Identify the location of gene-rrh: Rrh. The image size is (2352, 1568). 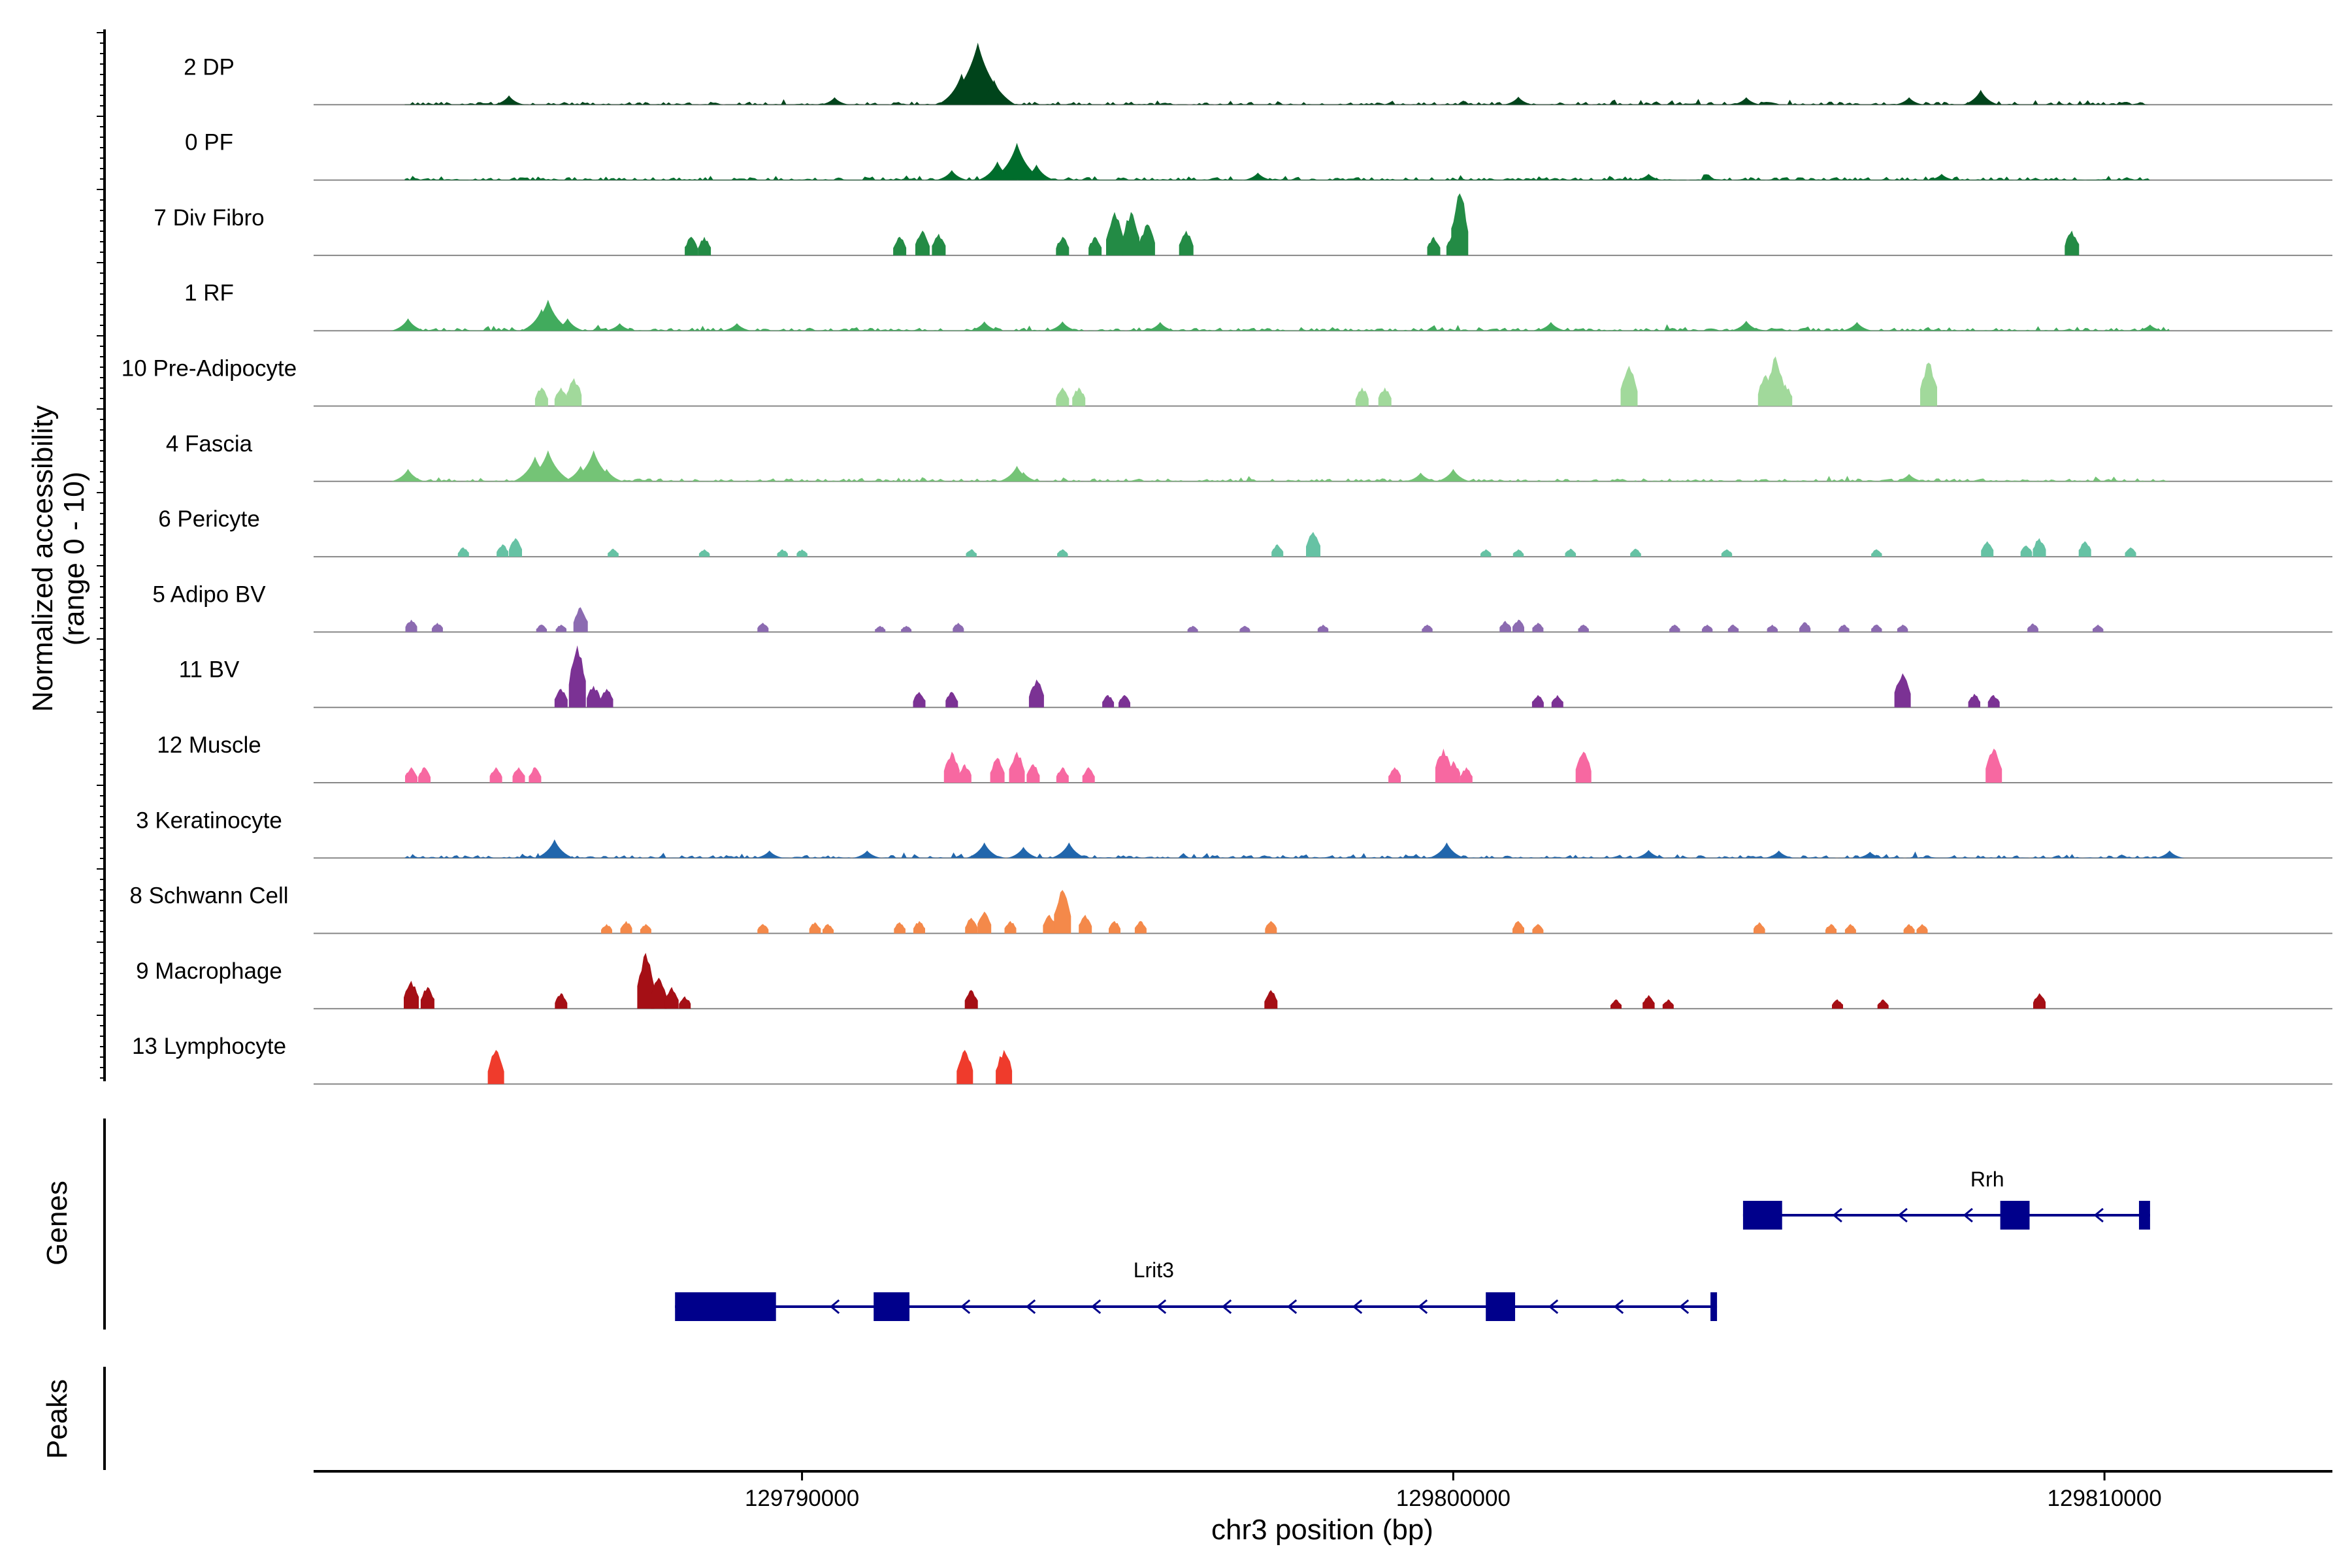
(1946, 1199).